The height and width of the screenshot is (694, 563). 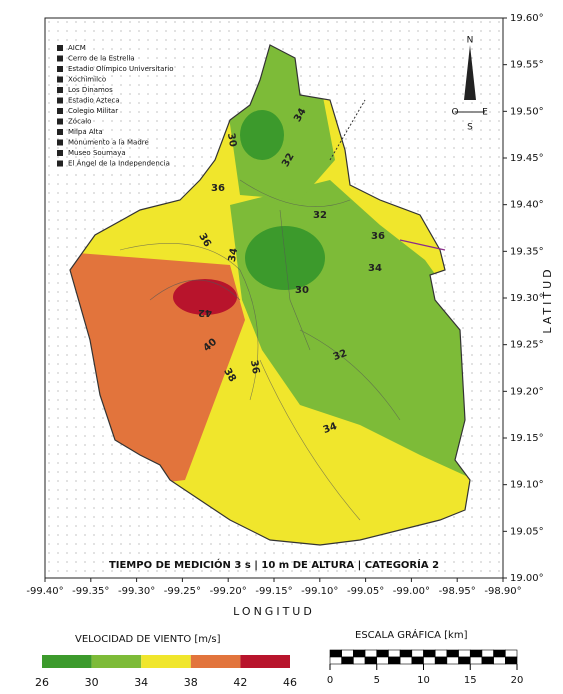 I want to click on y-tick-label: 19.20°, so click(x=527, y=391).